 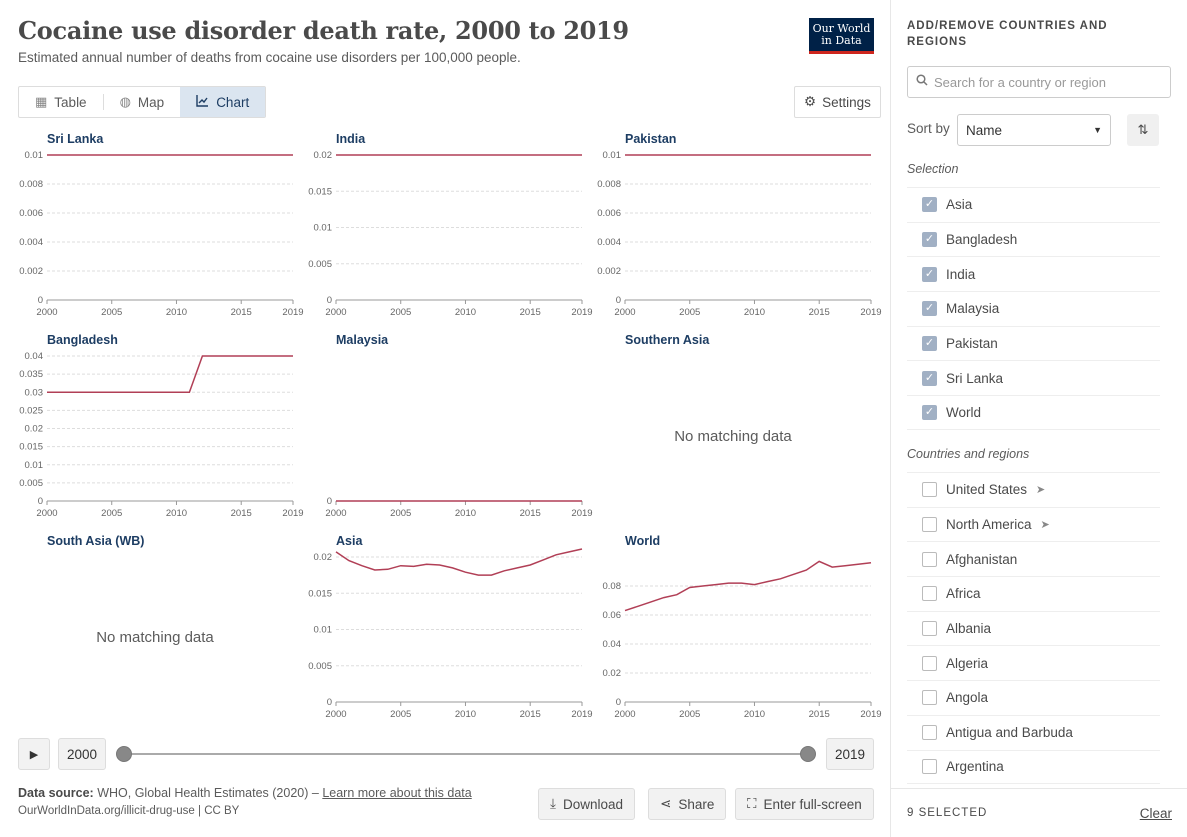 What do you see at coordinates (1033, 732) in the screenshot?
I see `country-item: Antigua and Barbuda` at bounding box center [1033, 732].